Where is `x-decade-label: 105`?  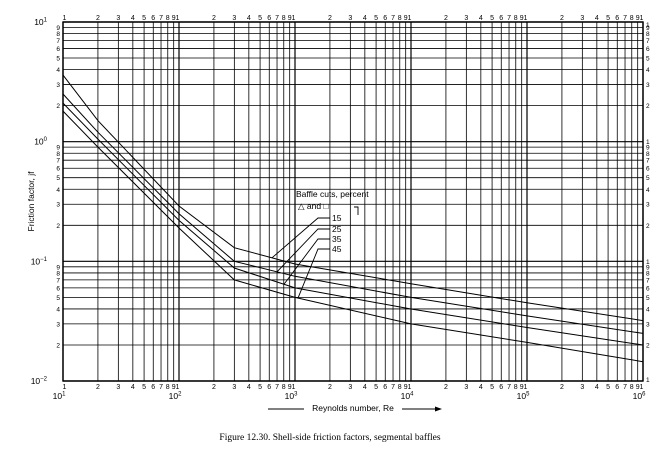 x-decade-label: 105 is located at coordinates (523, 396).